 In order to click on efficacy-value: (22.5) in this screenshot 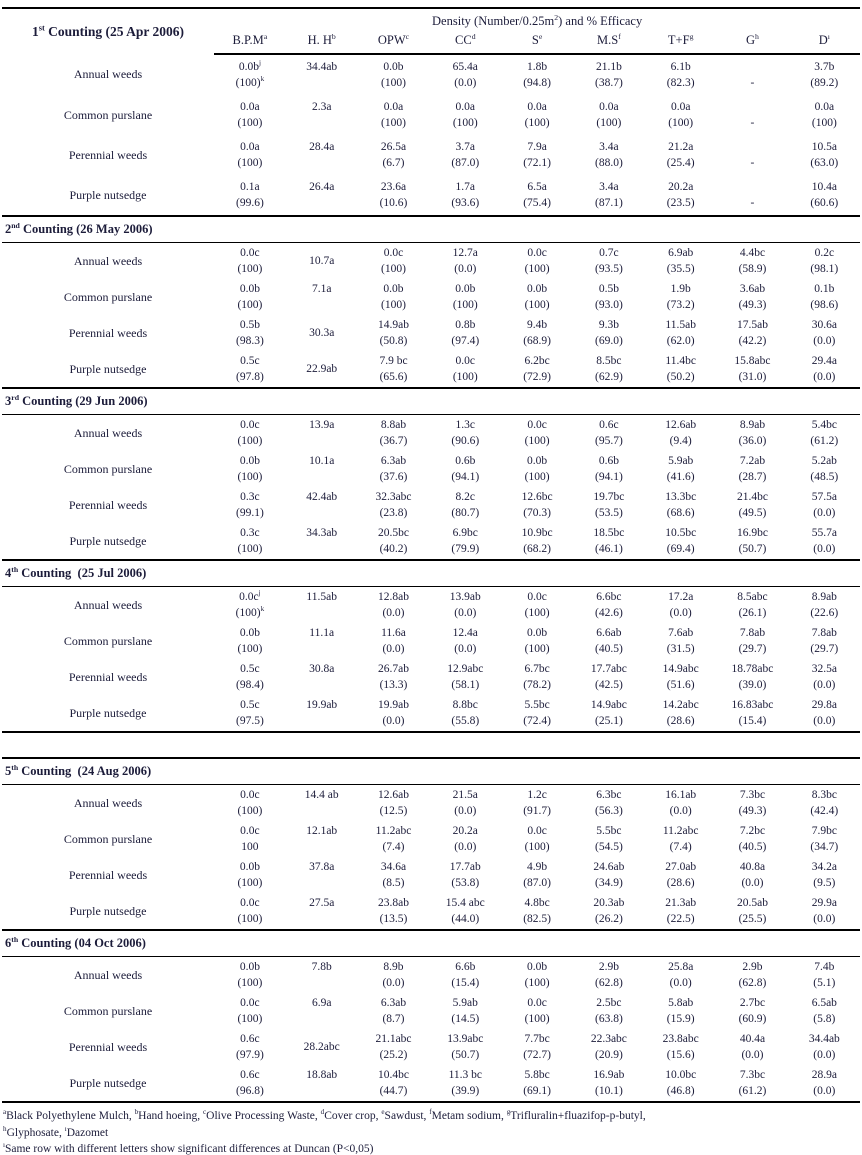, I will do `click(680, 919)`.